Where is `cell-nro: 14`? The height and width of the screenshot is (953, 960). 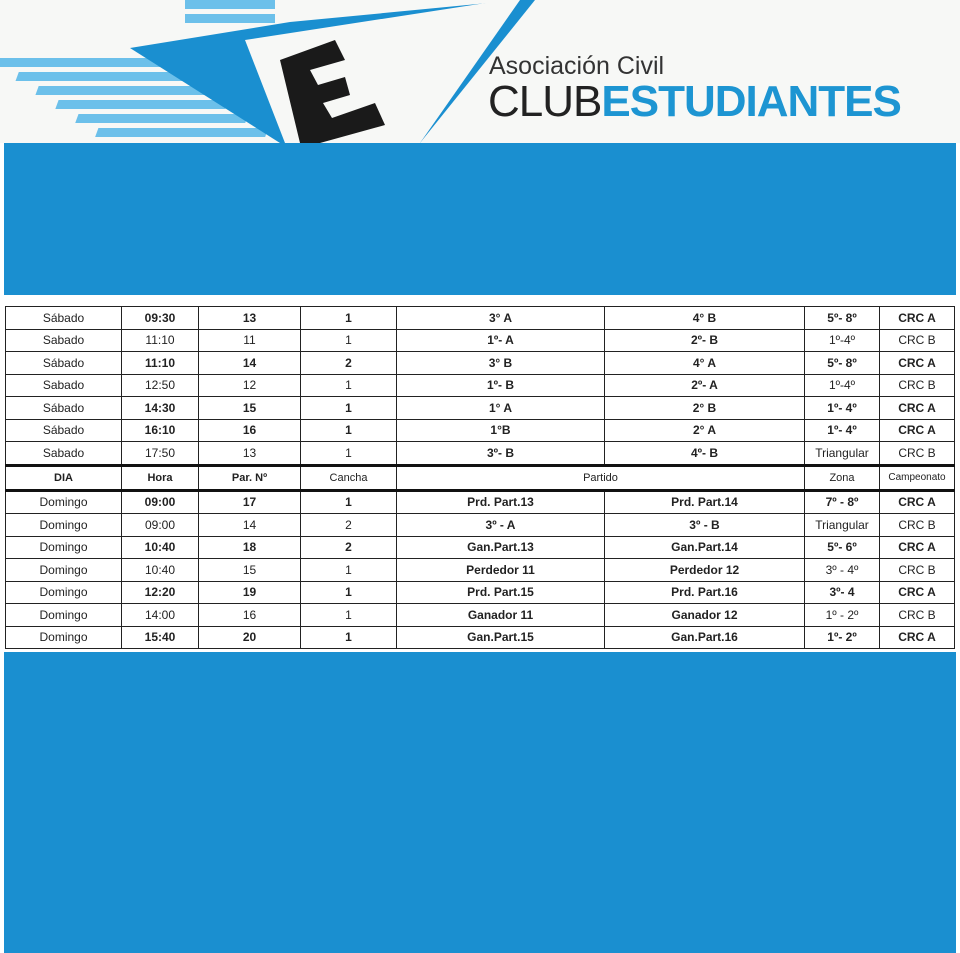 cell-nro: 14 is located at coordinates (249, 363).